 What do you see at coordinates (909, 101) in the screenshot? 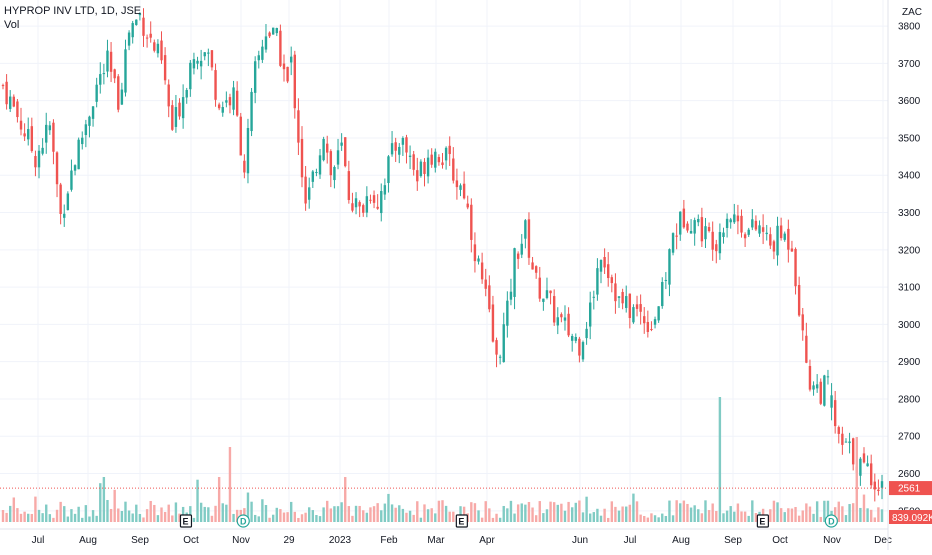
I see `y-tick-label: 3600` at bounding box center [909, 101].